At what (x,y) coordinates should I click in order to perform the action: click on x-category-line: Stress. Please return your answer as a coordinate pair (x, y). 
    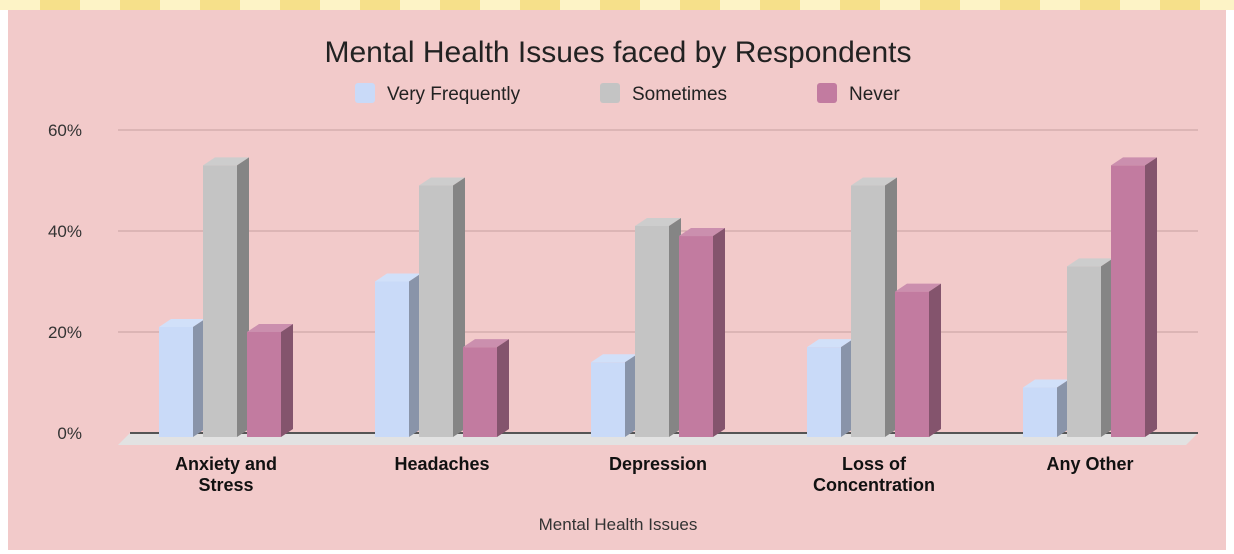
    Looking at the image, I should click on (225, 485).